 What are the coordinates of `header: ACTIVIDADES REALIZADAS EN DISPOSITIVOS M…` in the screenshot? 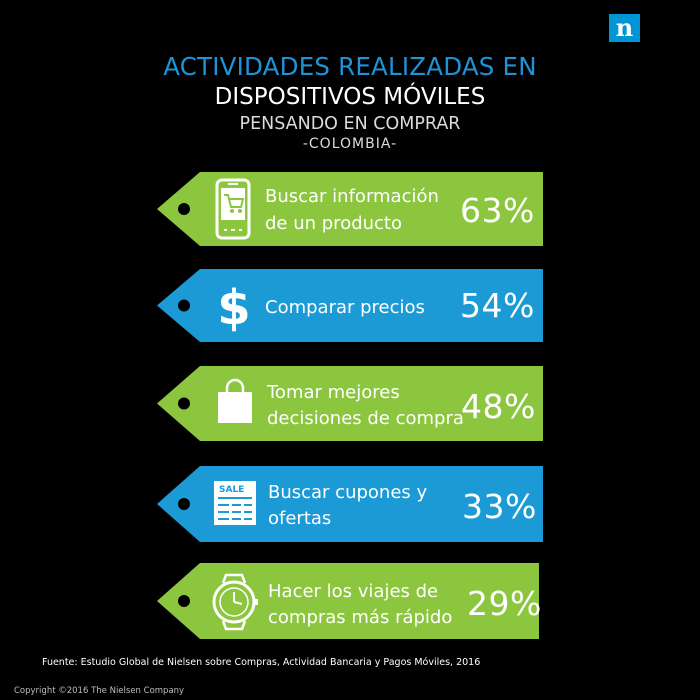 It's located at (350, 102).